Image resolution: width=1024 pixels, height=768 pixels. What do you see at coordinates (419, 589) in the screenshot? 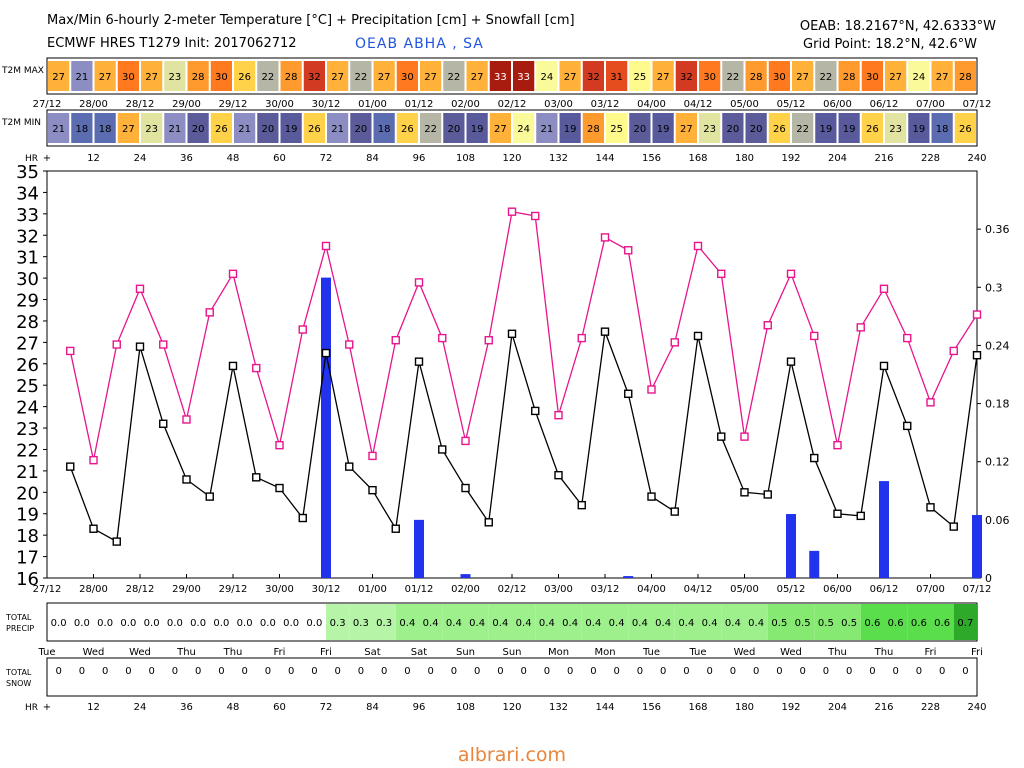
I see `date-tick-bottom: 01/12` at bounding box center [419, 589].